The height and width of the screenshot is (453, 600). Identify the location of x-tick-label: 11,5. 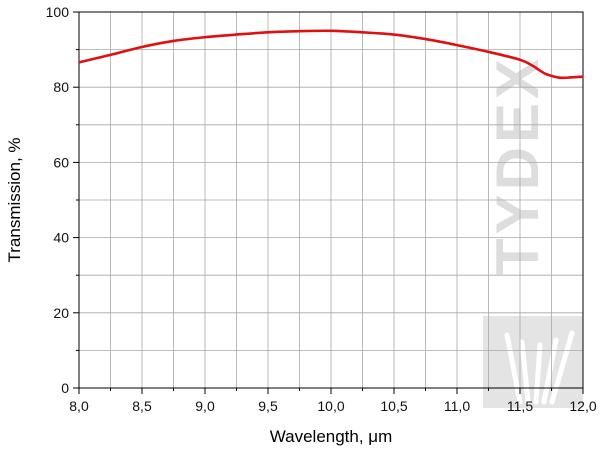
(520, 406).